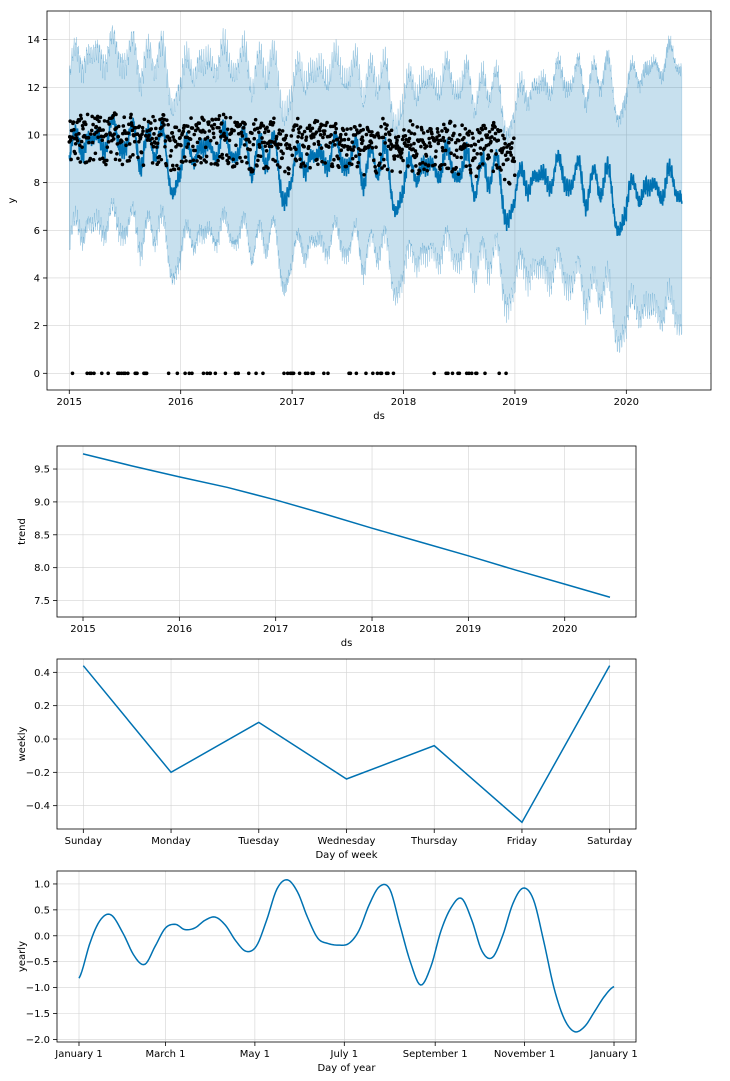 This screenshot has width=730, height=1081. I want to click on x-tick-label: 2020, so click(626, 402).